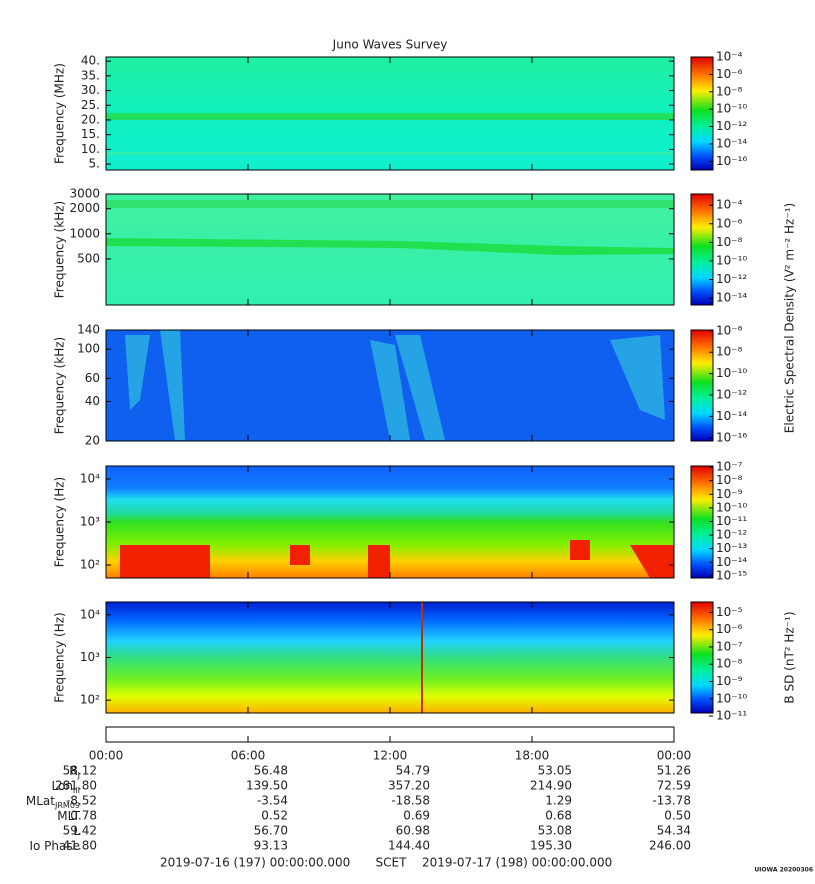 This screenshot has width=815, height=884. Describe the element at coordinates (81, 801) in the screenshot. I see `row-value: -8.52` at that location.